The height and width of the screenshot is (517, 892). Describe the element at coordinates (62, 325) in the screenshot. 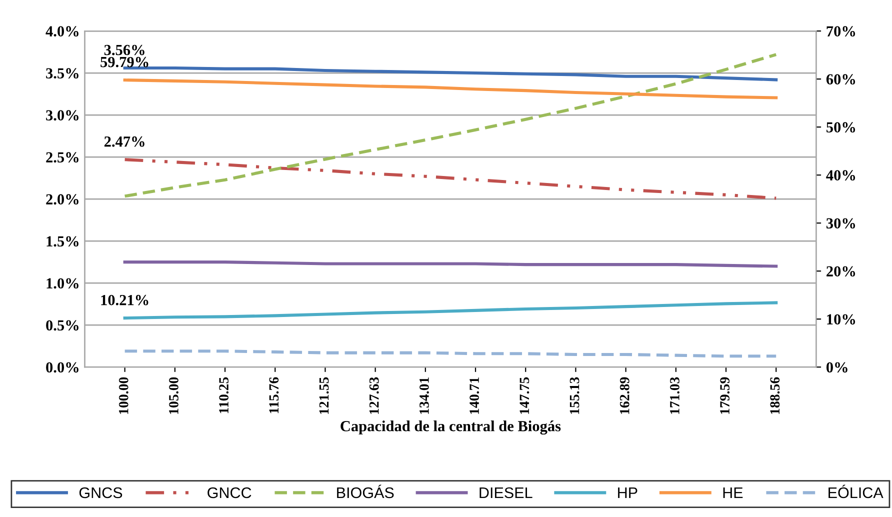

I see `y-tick-label: 0.5%` at that location.